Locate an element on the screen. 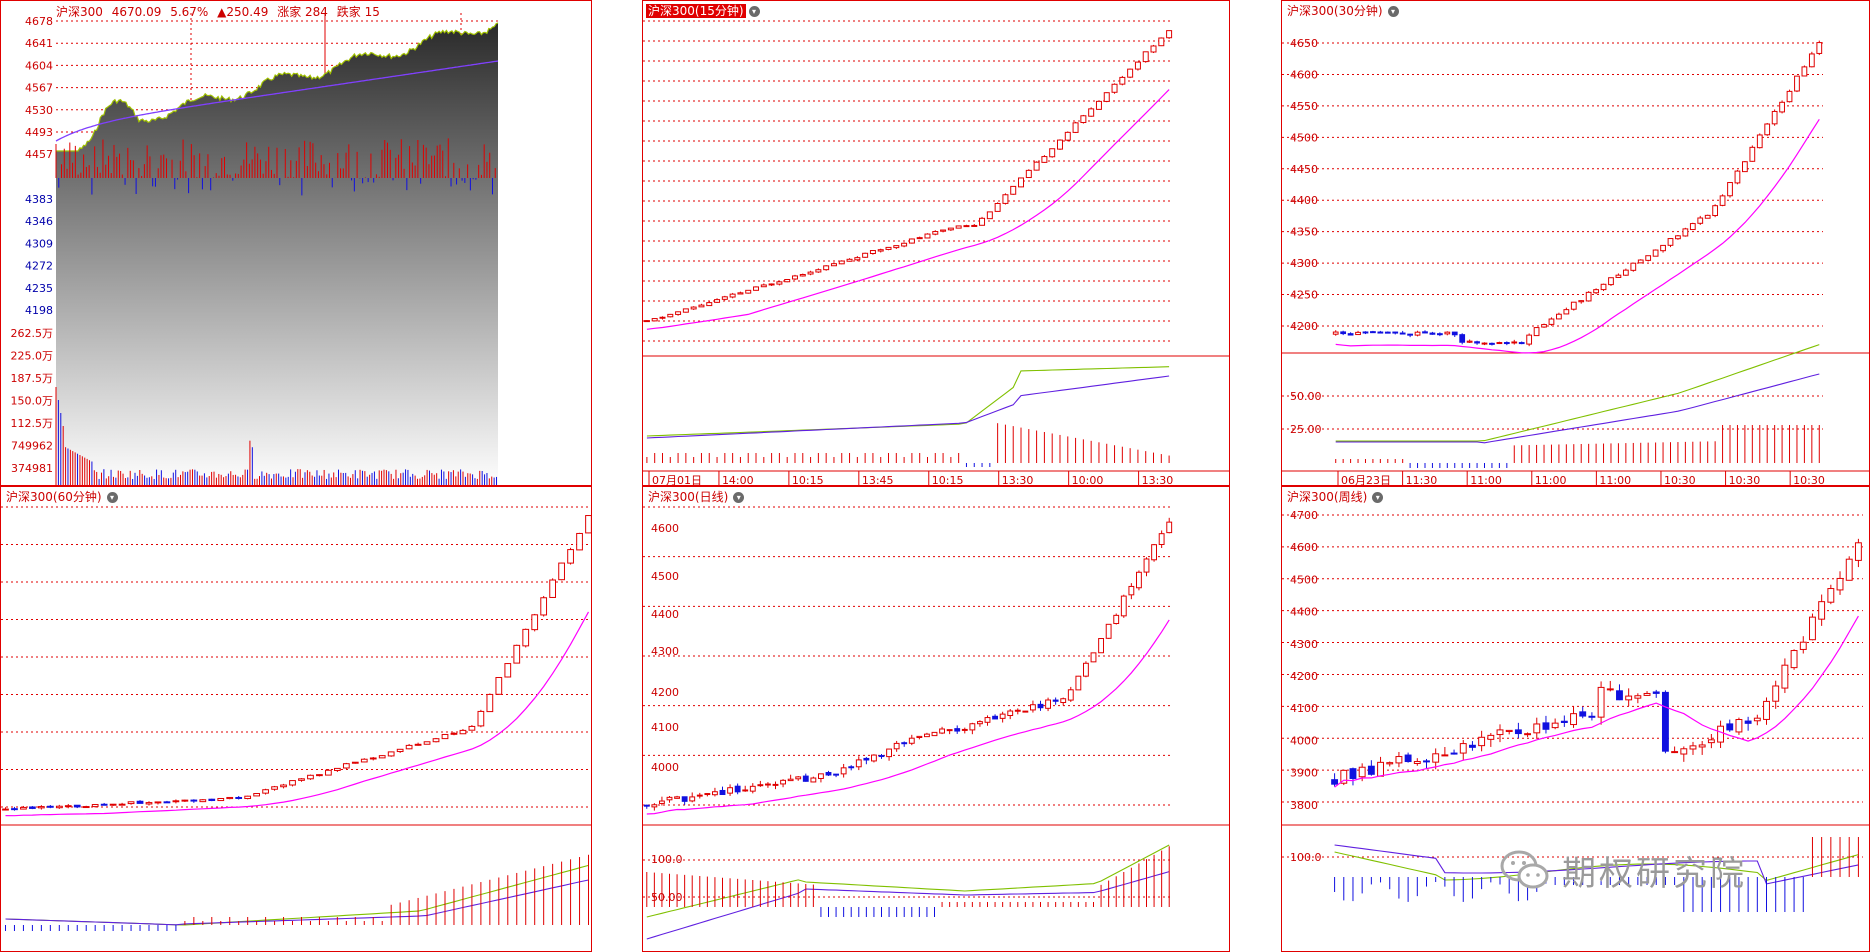 This screenshot has width=1870, height=952. indicator-line-d is located at coordinates (908, 407).